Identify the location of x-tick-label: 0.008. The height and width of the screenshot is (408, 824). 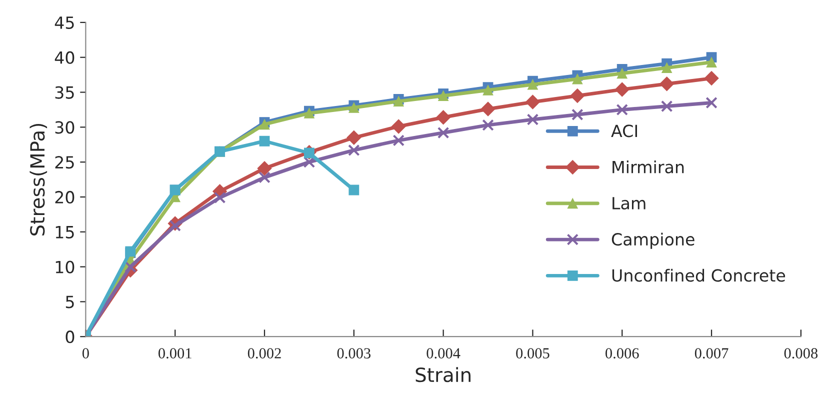
(801, 353).